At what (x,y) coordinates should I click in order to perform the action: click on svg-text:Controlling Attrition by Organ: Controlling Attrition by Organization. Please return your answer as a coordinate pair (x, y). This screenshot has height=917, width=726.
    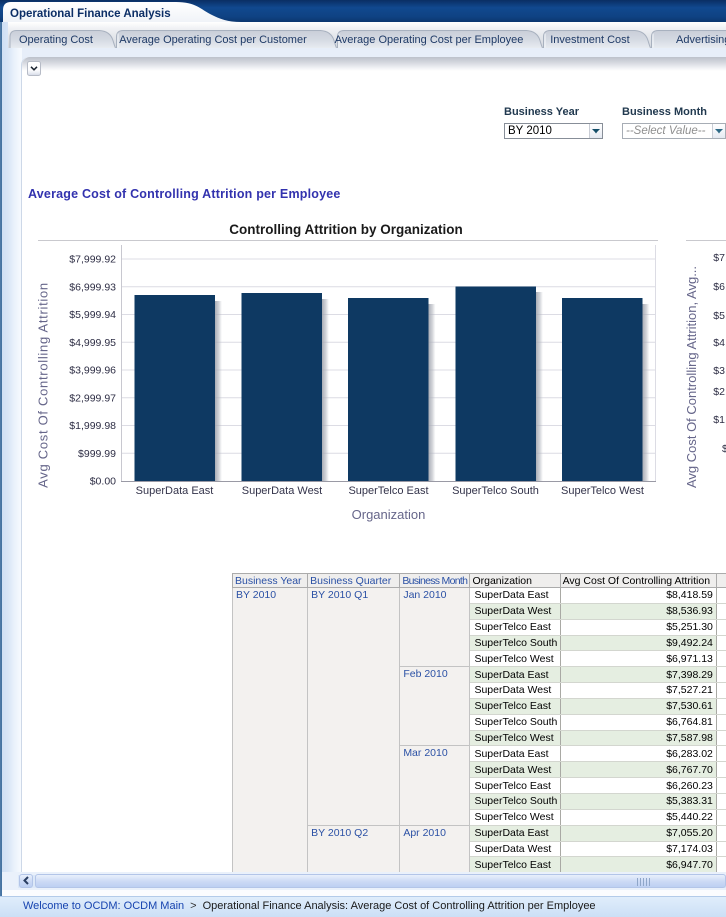
    Looking at the image, I should click on (345, 229).